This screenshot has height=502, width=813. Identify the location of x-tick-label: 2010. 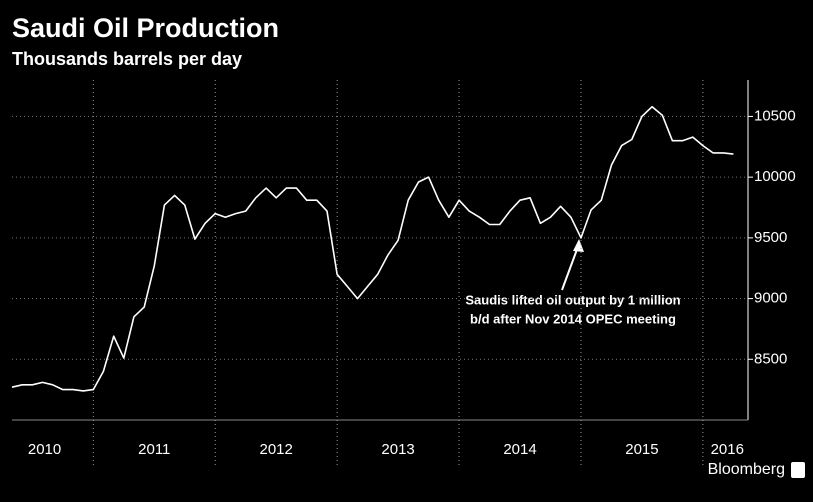
(44, 449).